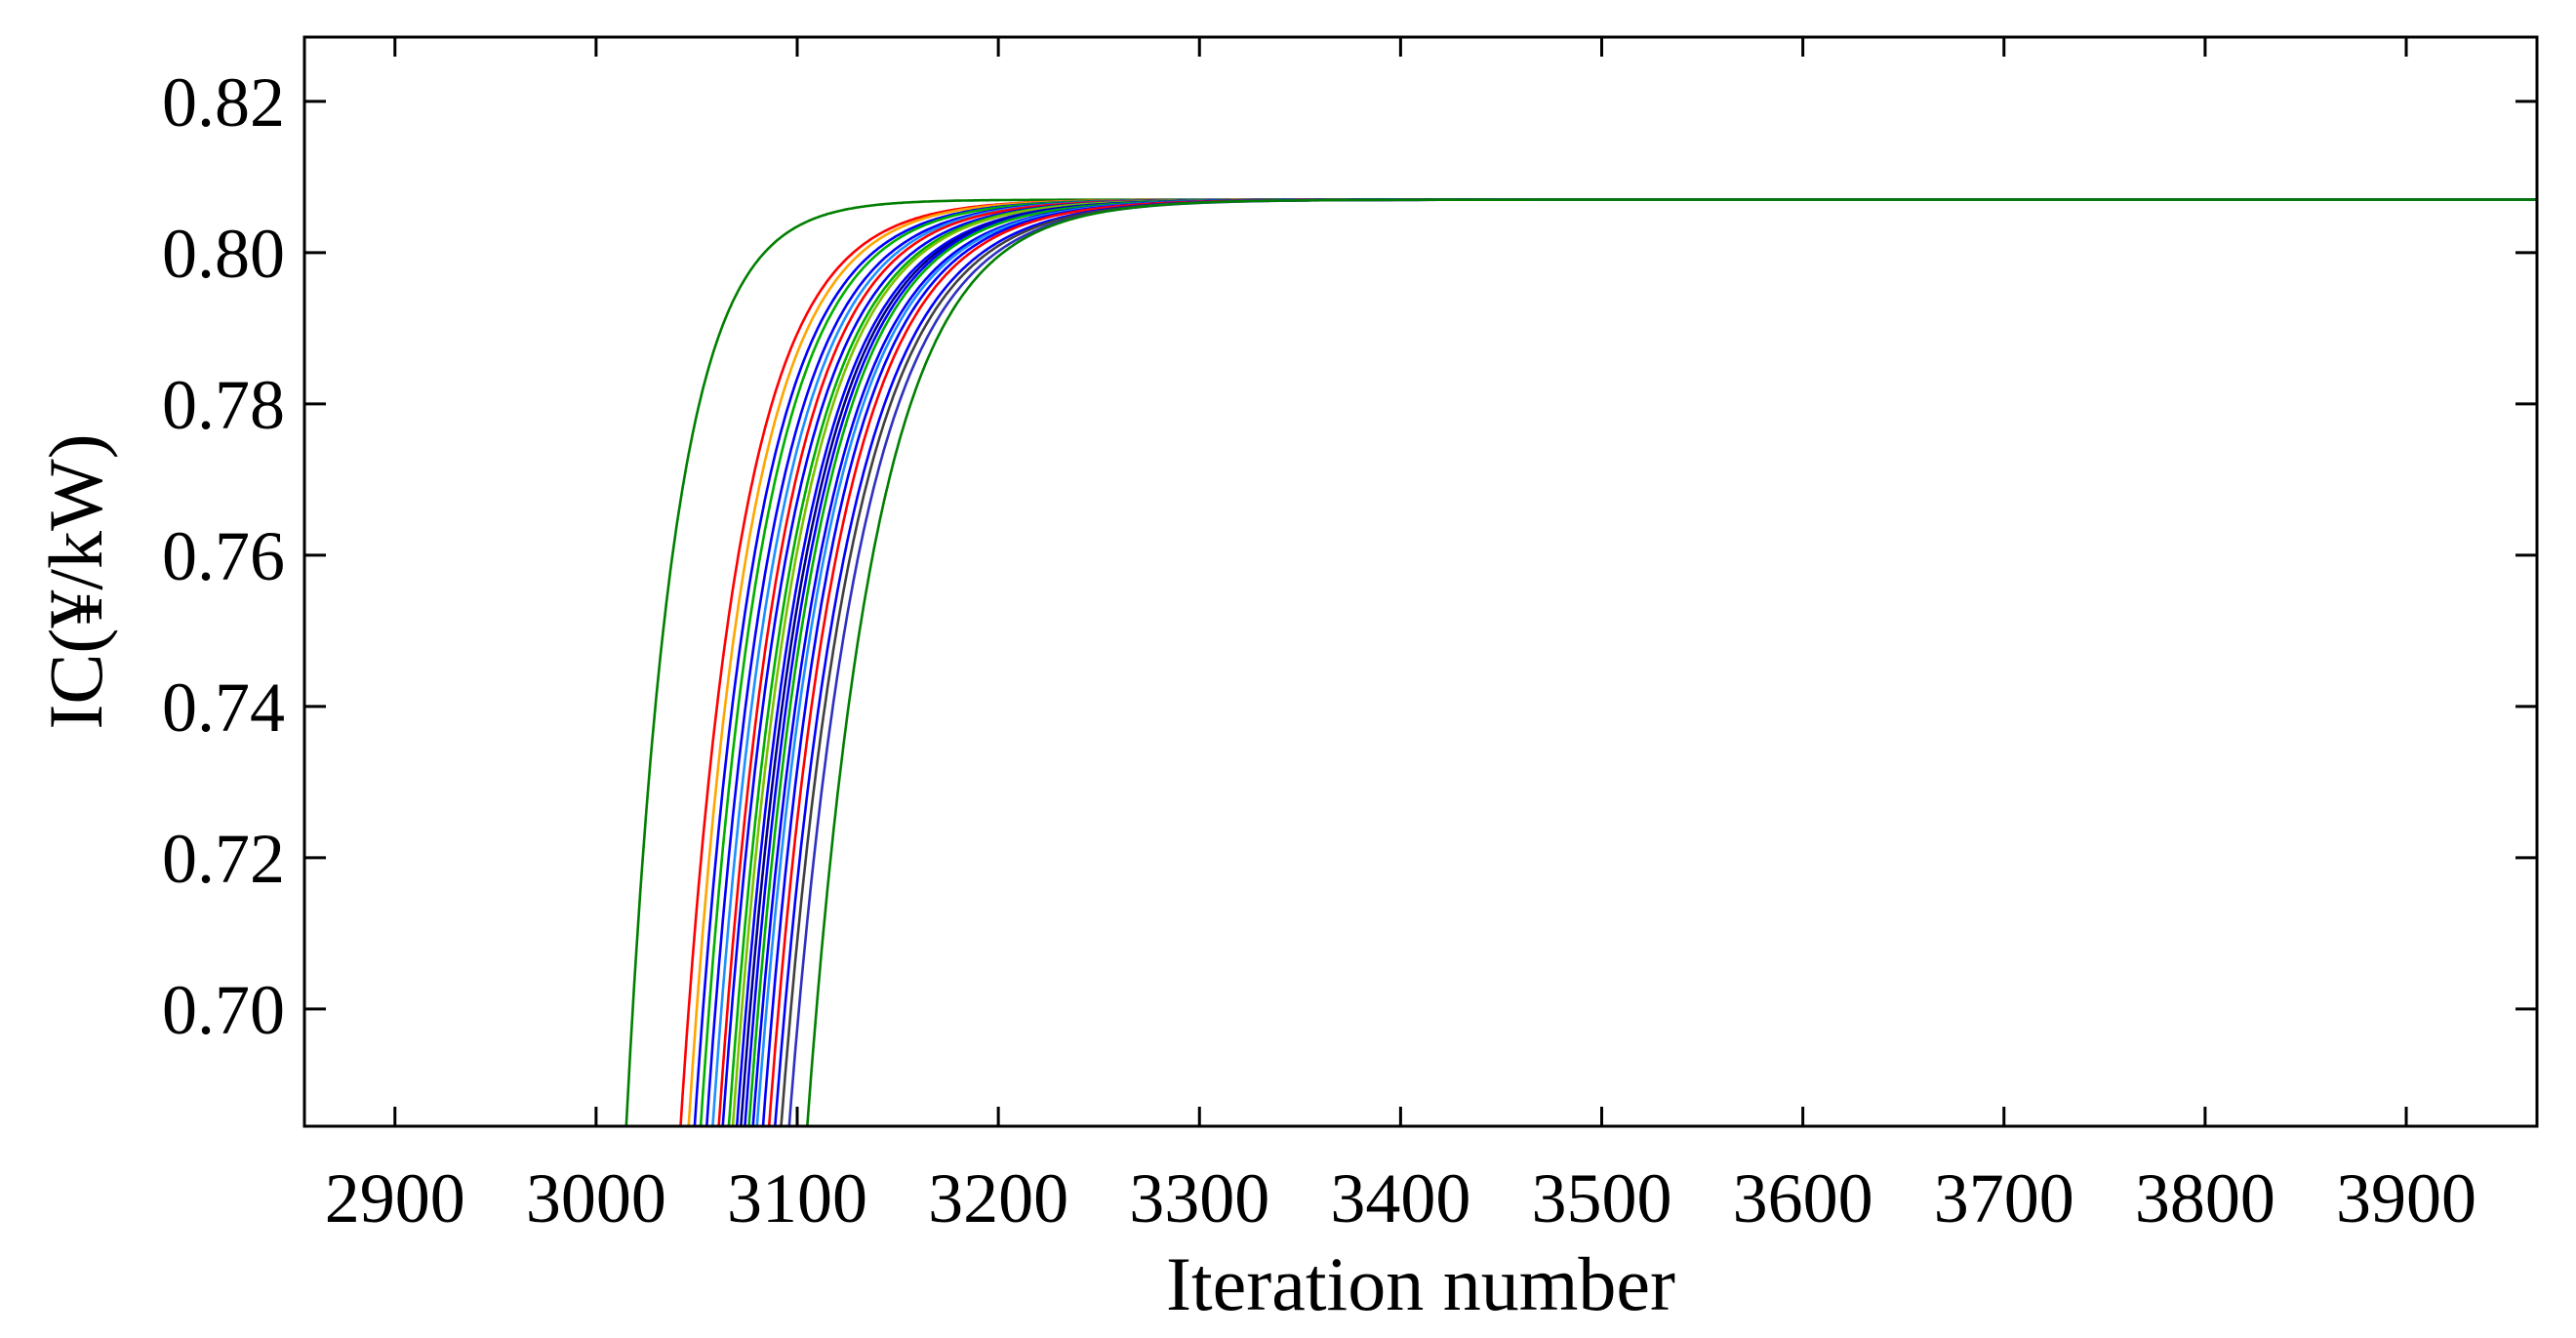 This screenshot has width=2576, height=1338. What do you see at coordinates (223, 556) in the screenshot?
I see `y-tick-label: 0.76` at bounding box center [223, 556].